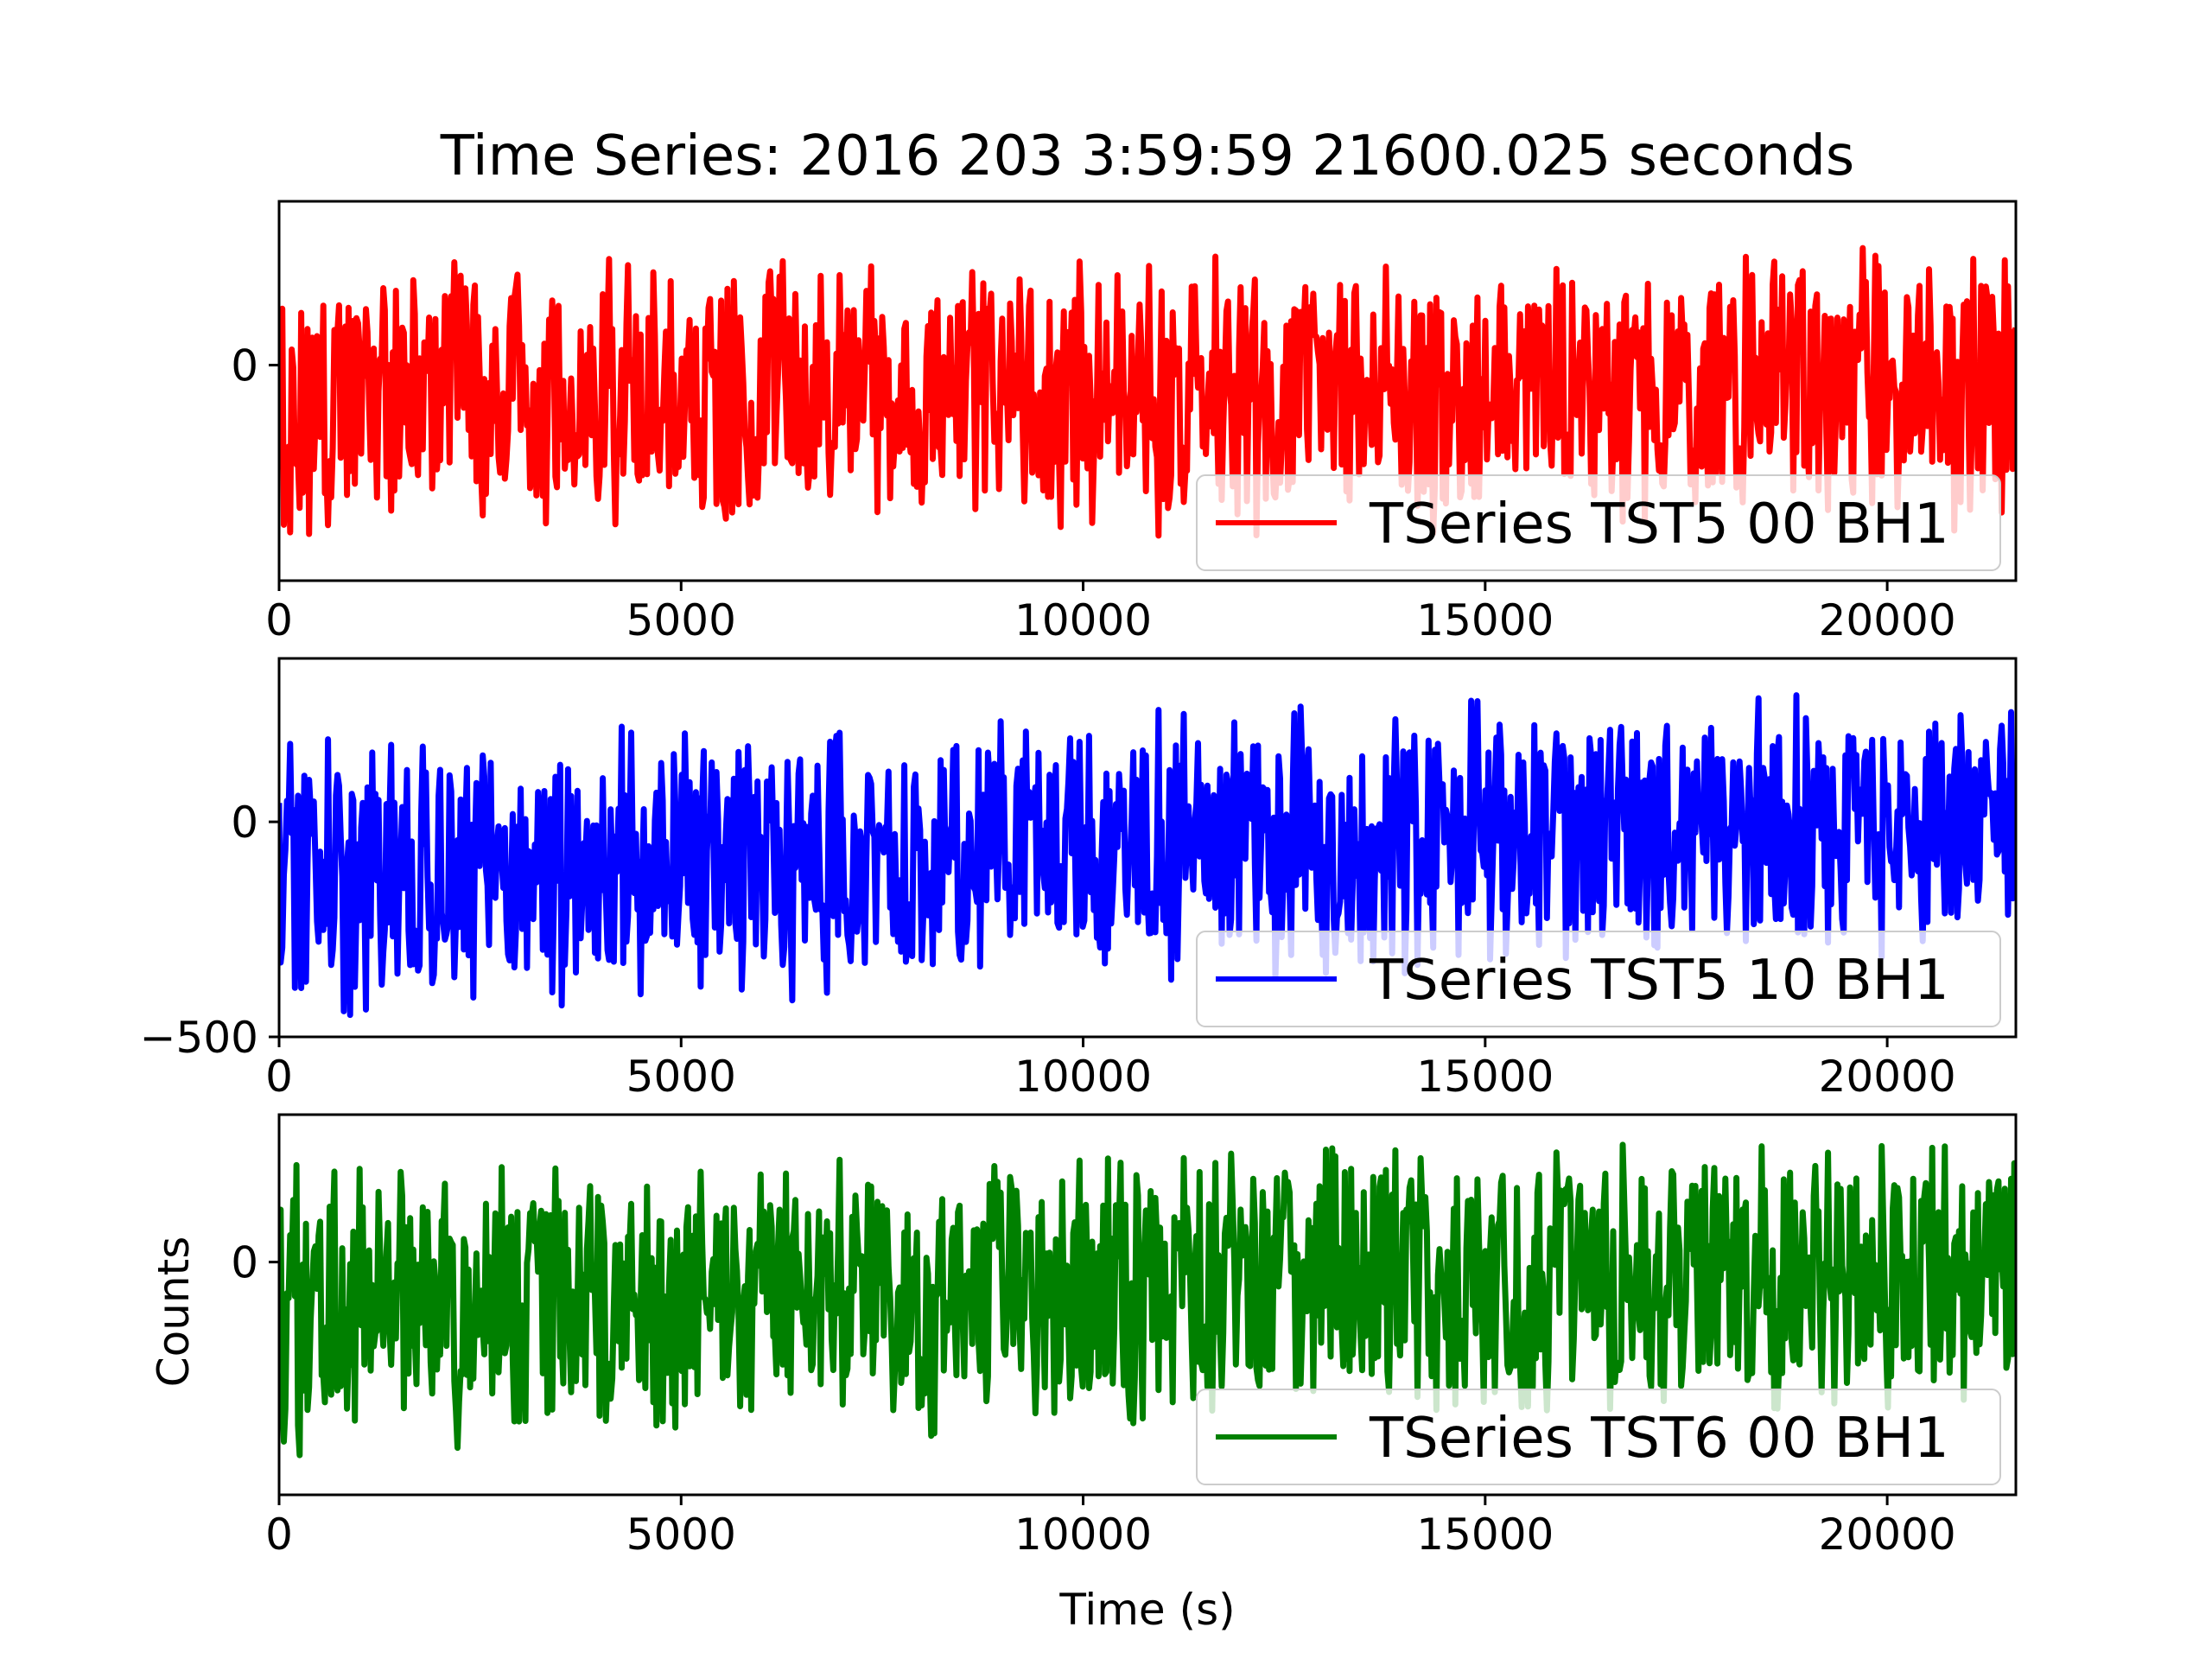 The width and height of the screenshot is (2212, 1659). I want to click on x-axis-label: Time (s), so click(1146, 1610).